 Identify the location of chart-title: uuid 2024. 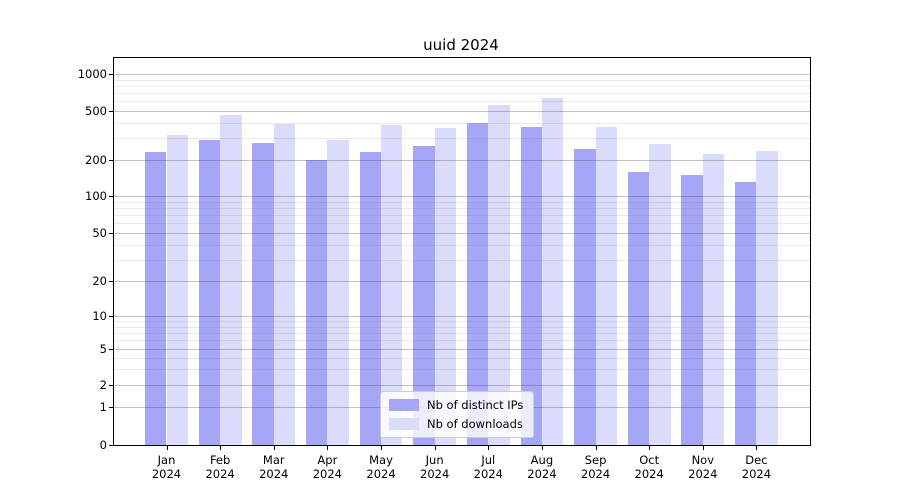
(461, 45).